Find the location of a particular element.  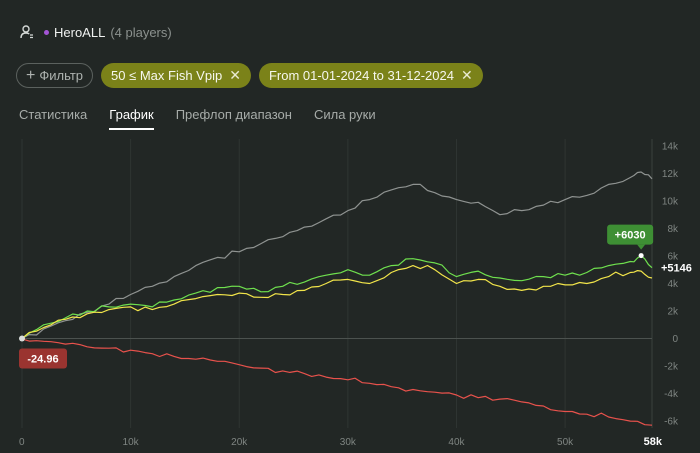

start-label-box is located at coordinates (43, 358).